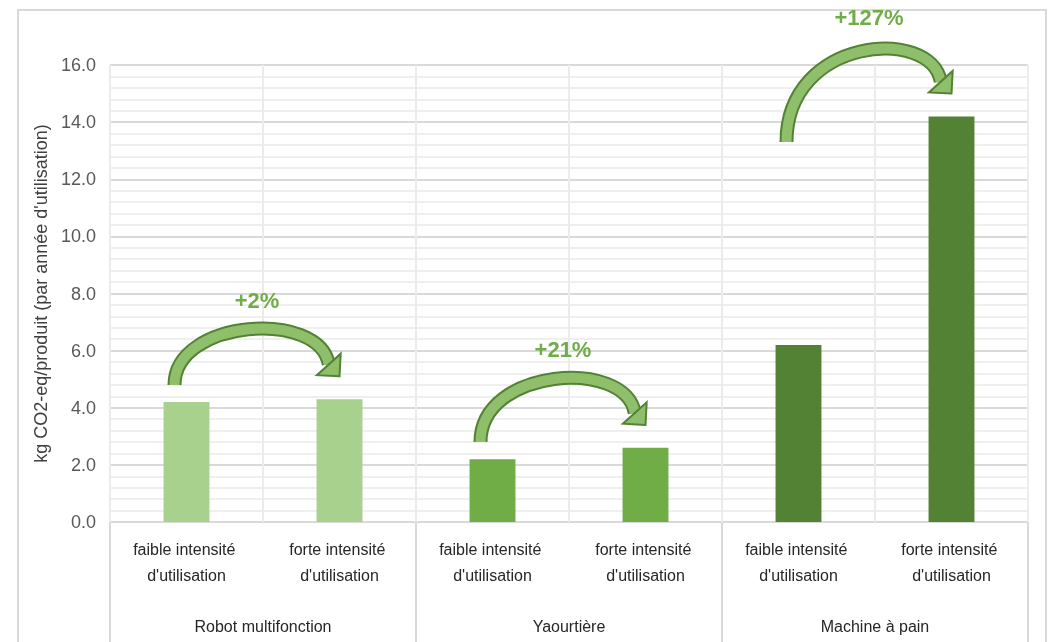 The width and height of the screenshot is (1056, 642). What do you see at coordinates (83, 522) in the screenshot?
I see `y-tick-label: 0.0` at bounding box center [83, 522].